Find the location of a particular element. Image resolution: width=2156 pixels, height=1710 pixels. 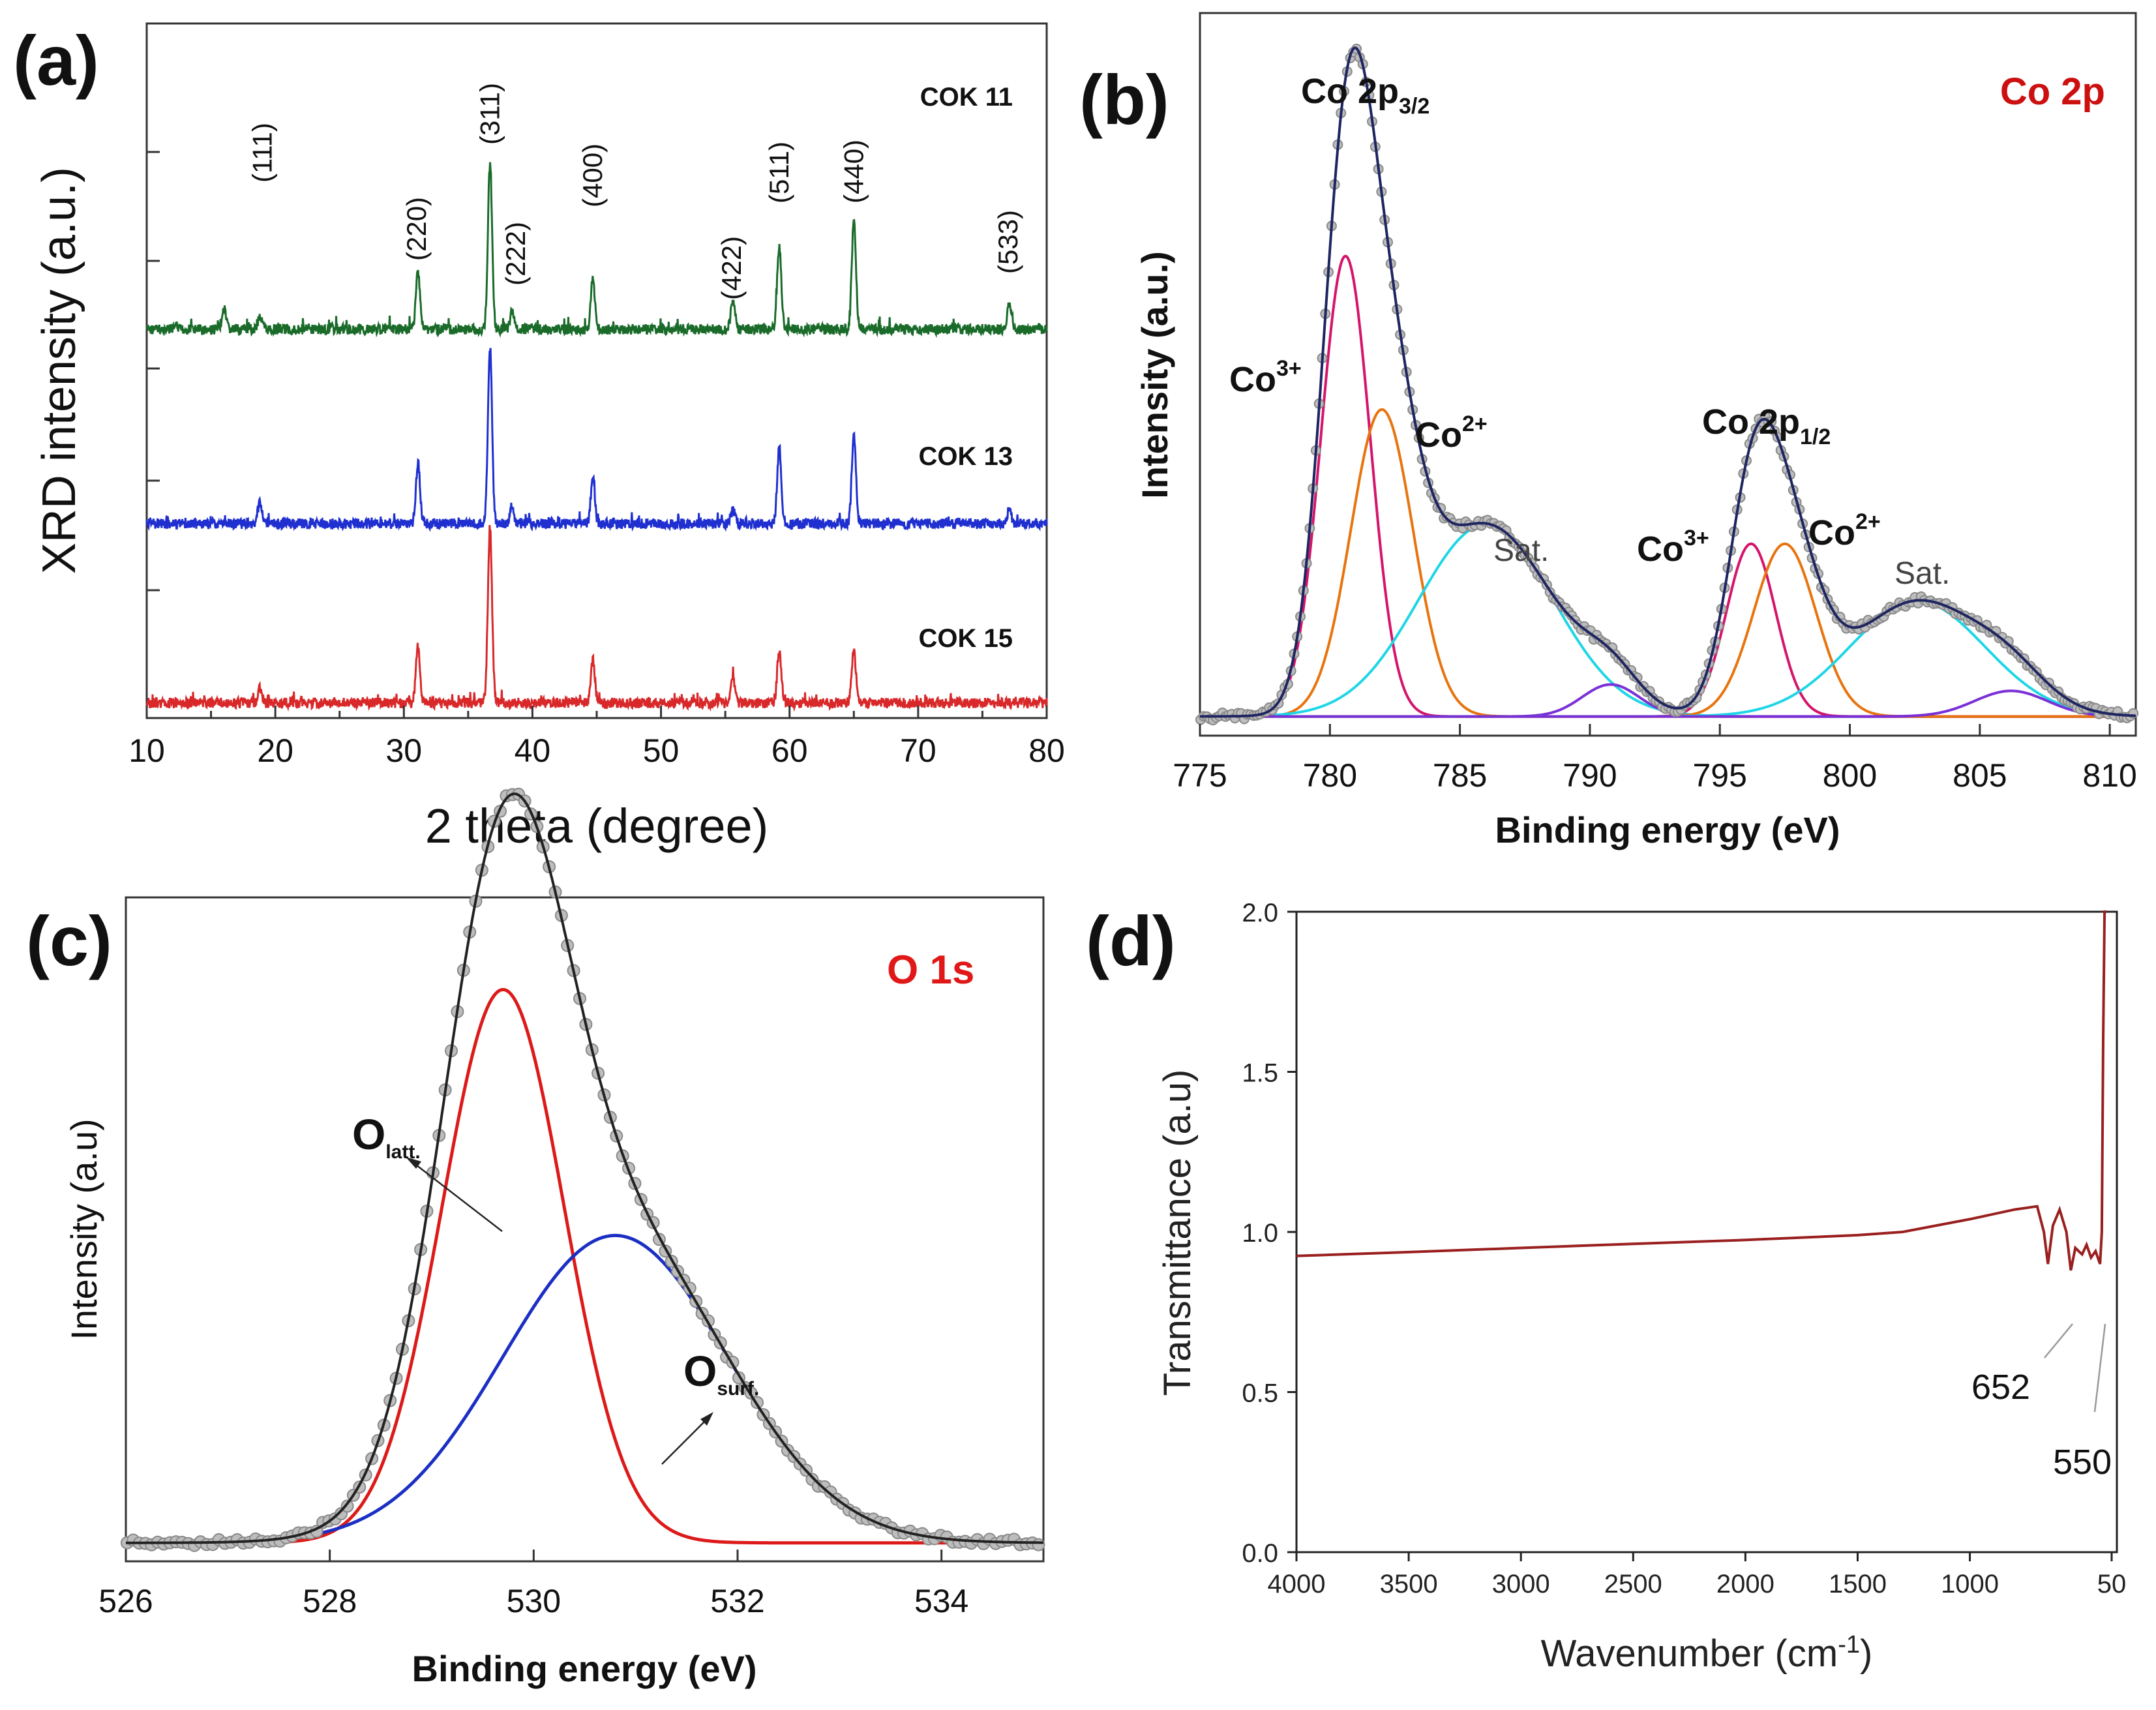

y-tick-label: 0.5 is located at coordinates (1260, 1394).